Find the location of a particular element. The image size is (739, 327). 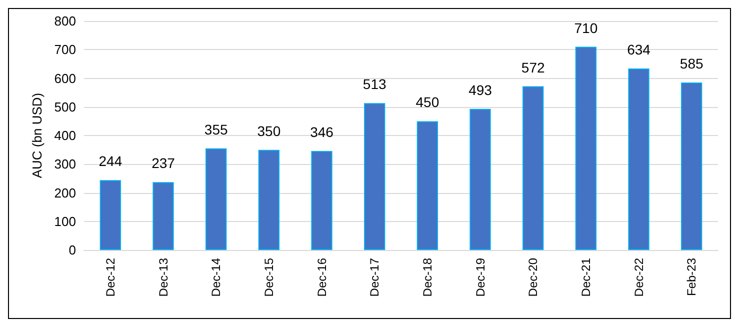

x-tick-label: Dec-13 is located at coordinates (163, 277).